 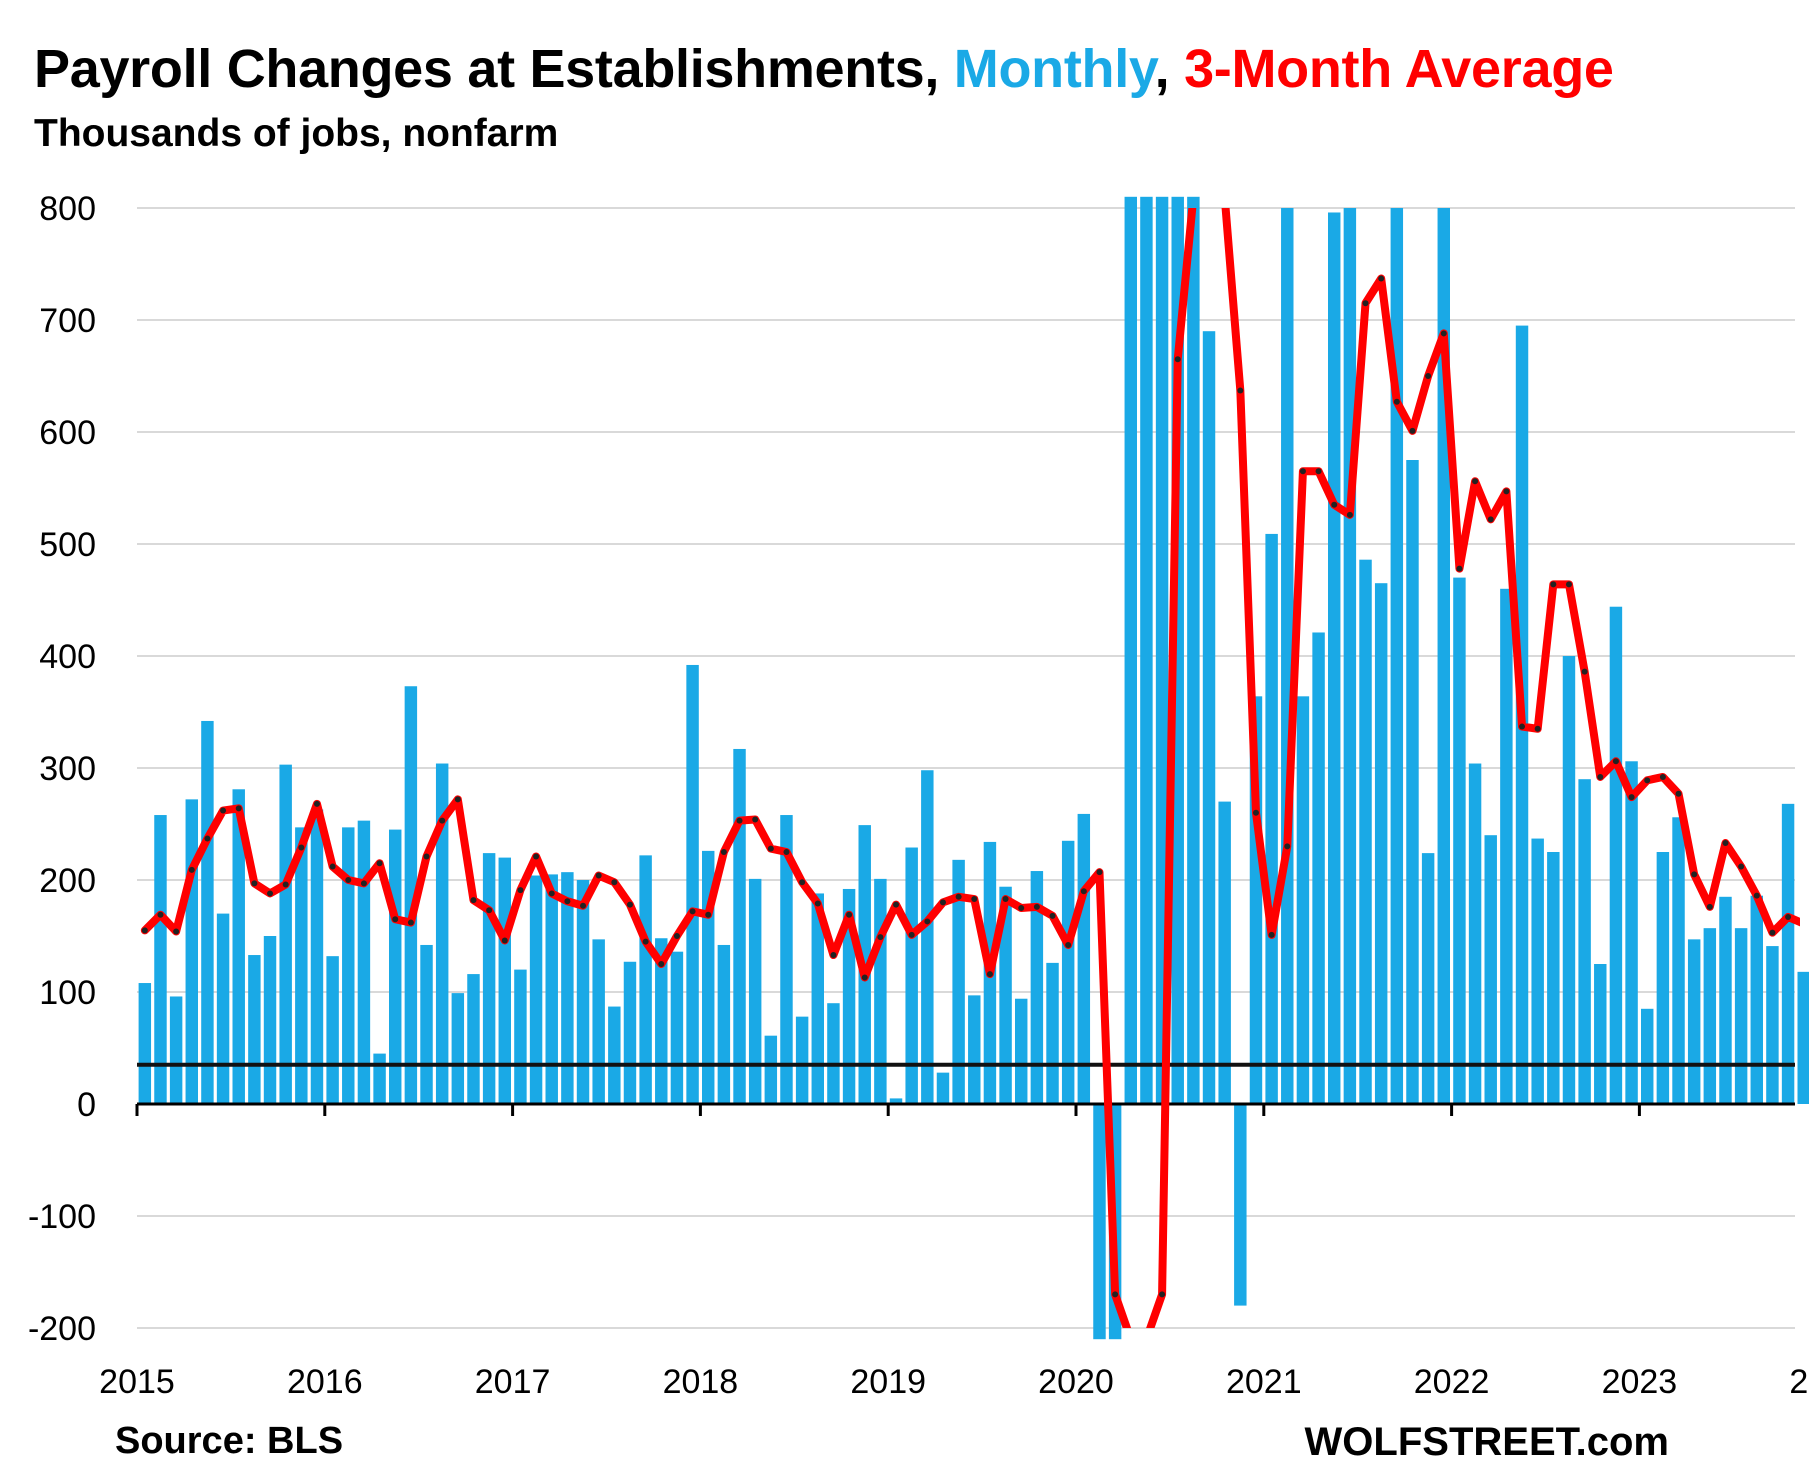 What do you see at coordinates (229, 1441) in the screenshot?
I see `source-note: Source: BLS` at bounding box center [229, 1441].